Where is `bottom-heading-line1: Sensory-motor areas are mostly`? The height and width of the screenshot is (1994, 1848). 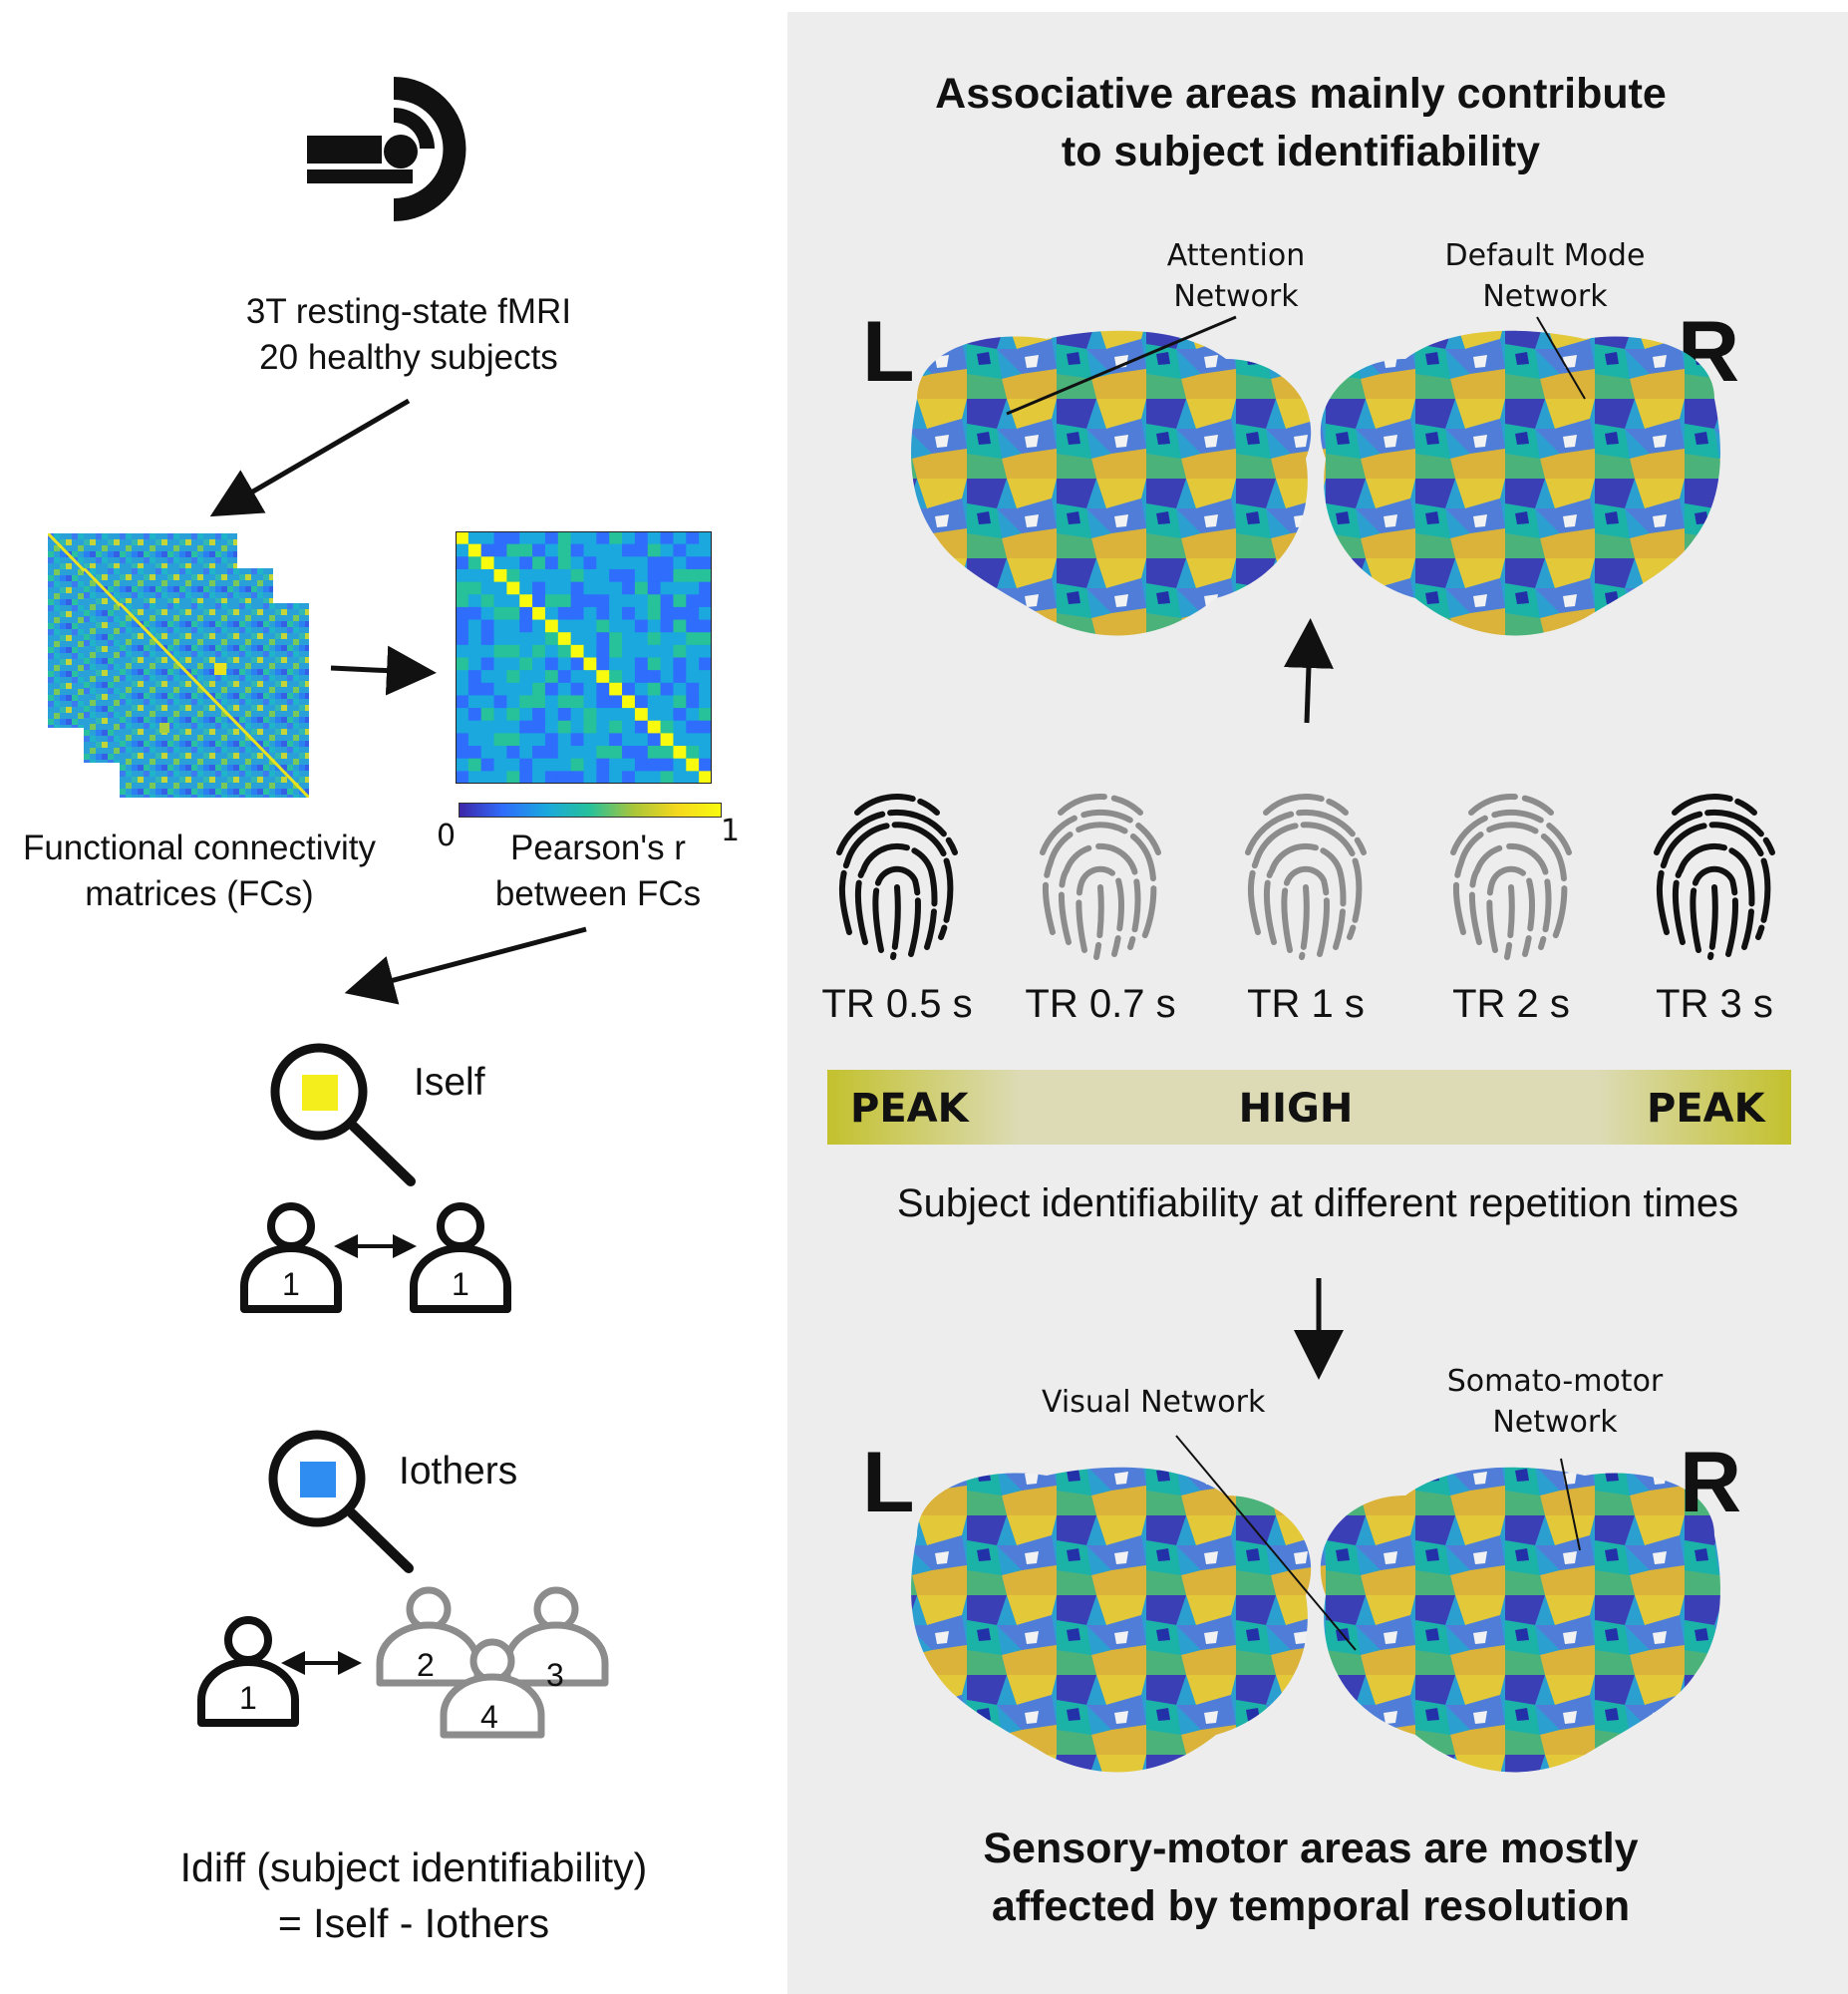
bottom-heading-line1: Sensory-motor areas are mostly is located at coordinates (1311, 1848).